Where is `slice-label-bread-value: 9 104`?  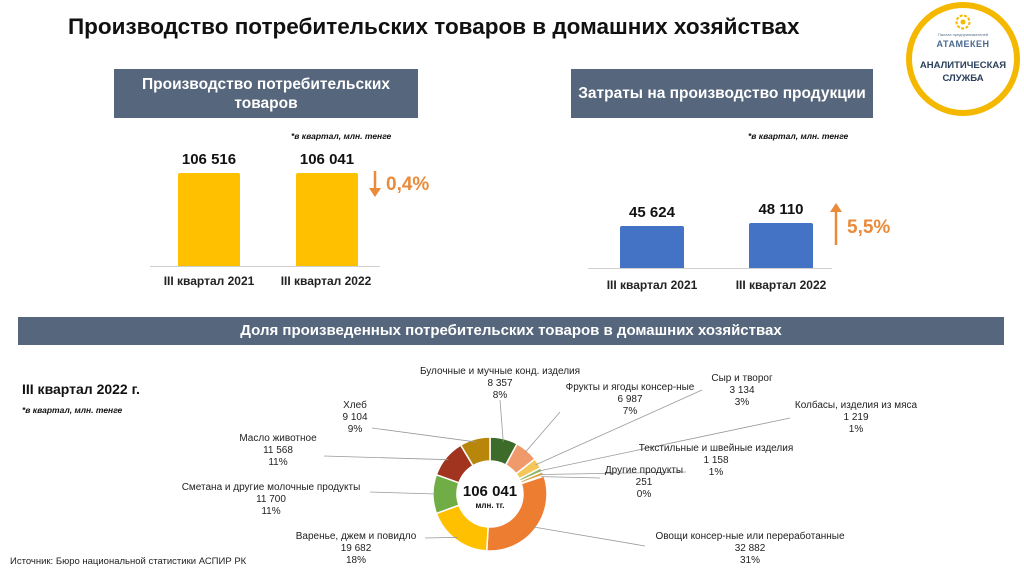 slice-label-bread-value: 9 104 is located at coordinates (355, 417).